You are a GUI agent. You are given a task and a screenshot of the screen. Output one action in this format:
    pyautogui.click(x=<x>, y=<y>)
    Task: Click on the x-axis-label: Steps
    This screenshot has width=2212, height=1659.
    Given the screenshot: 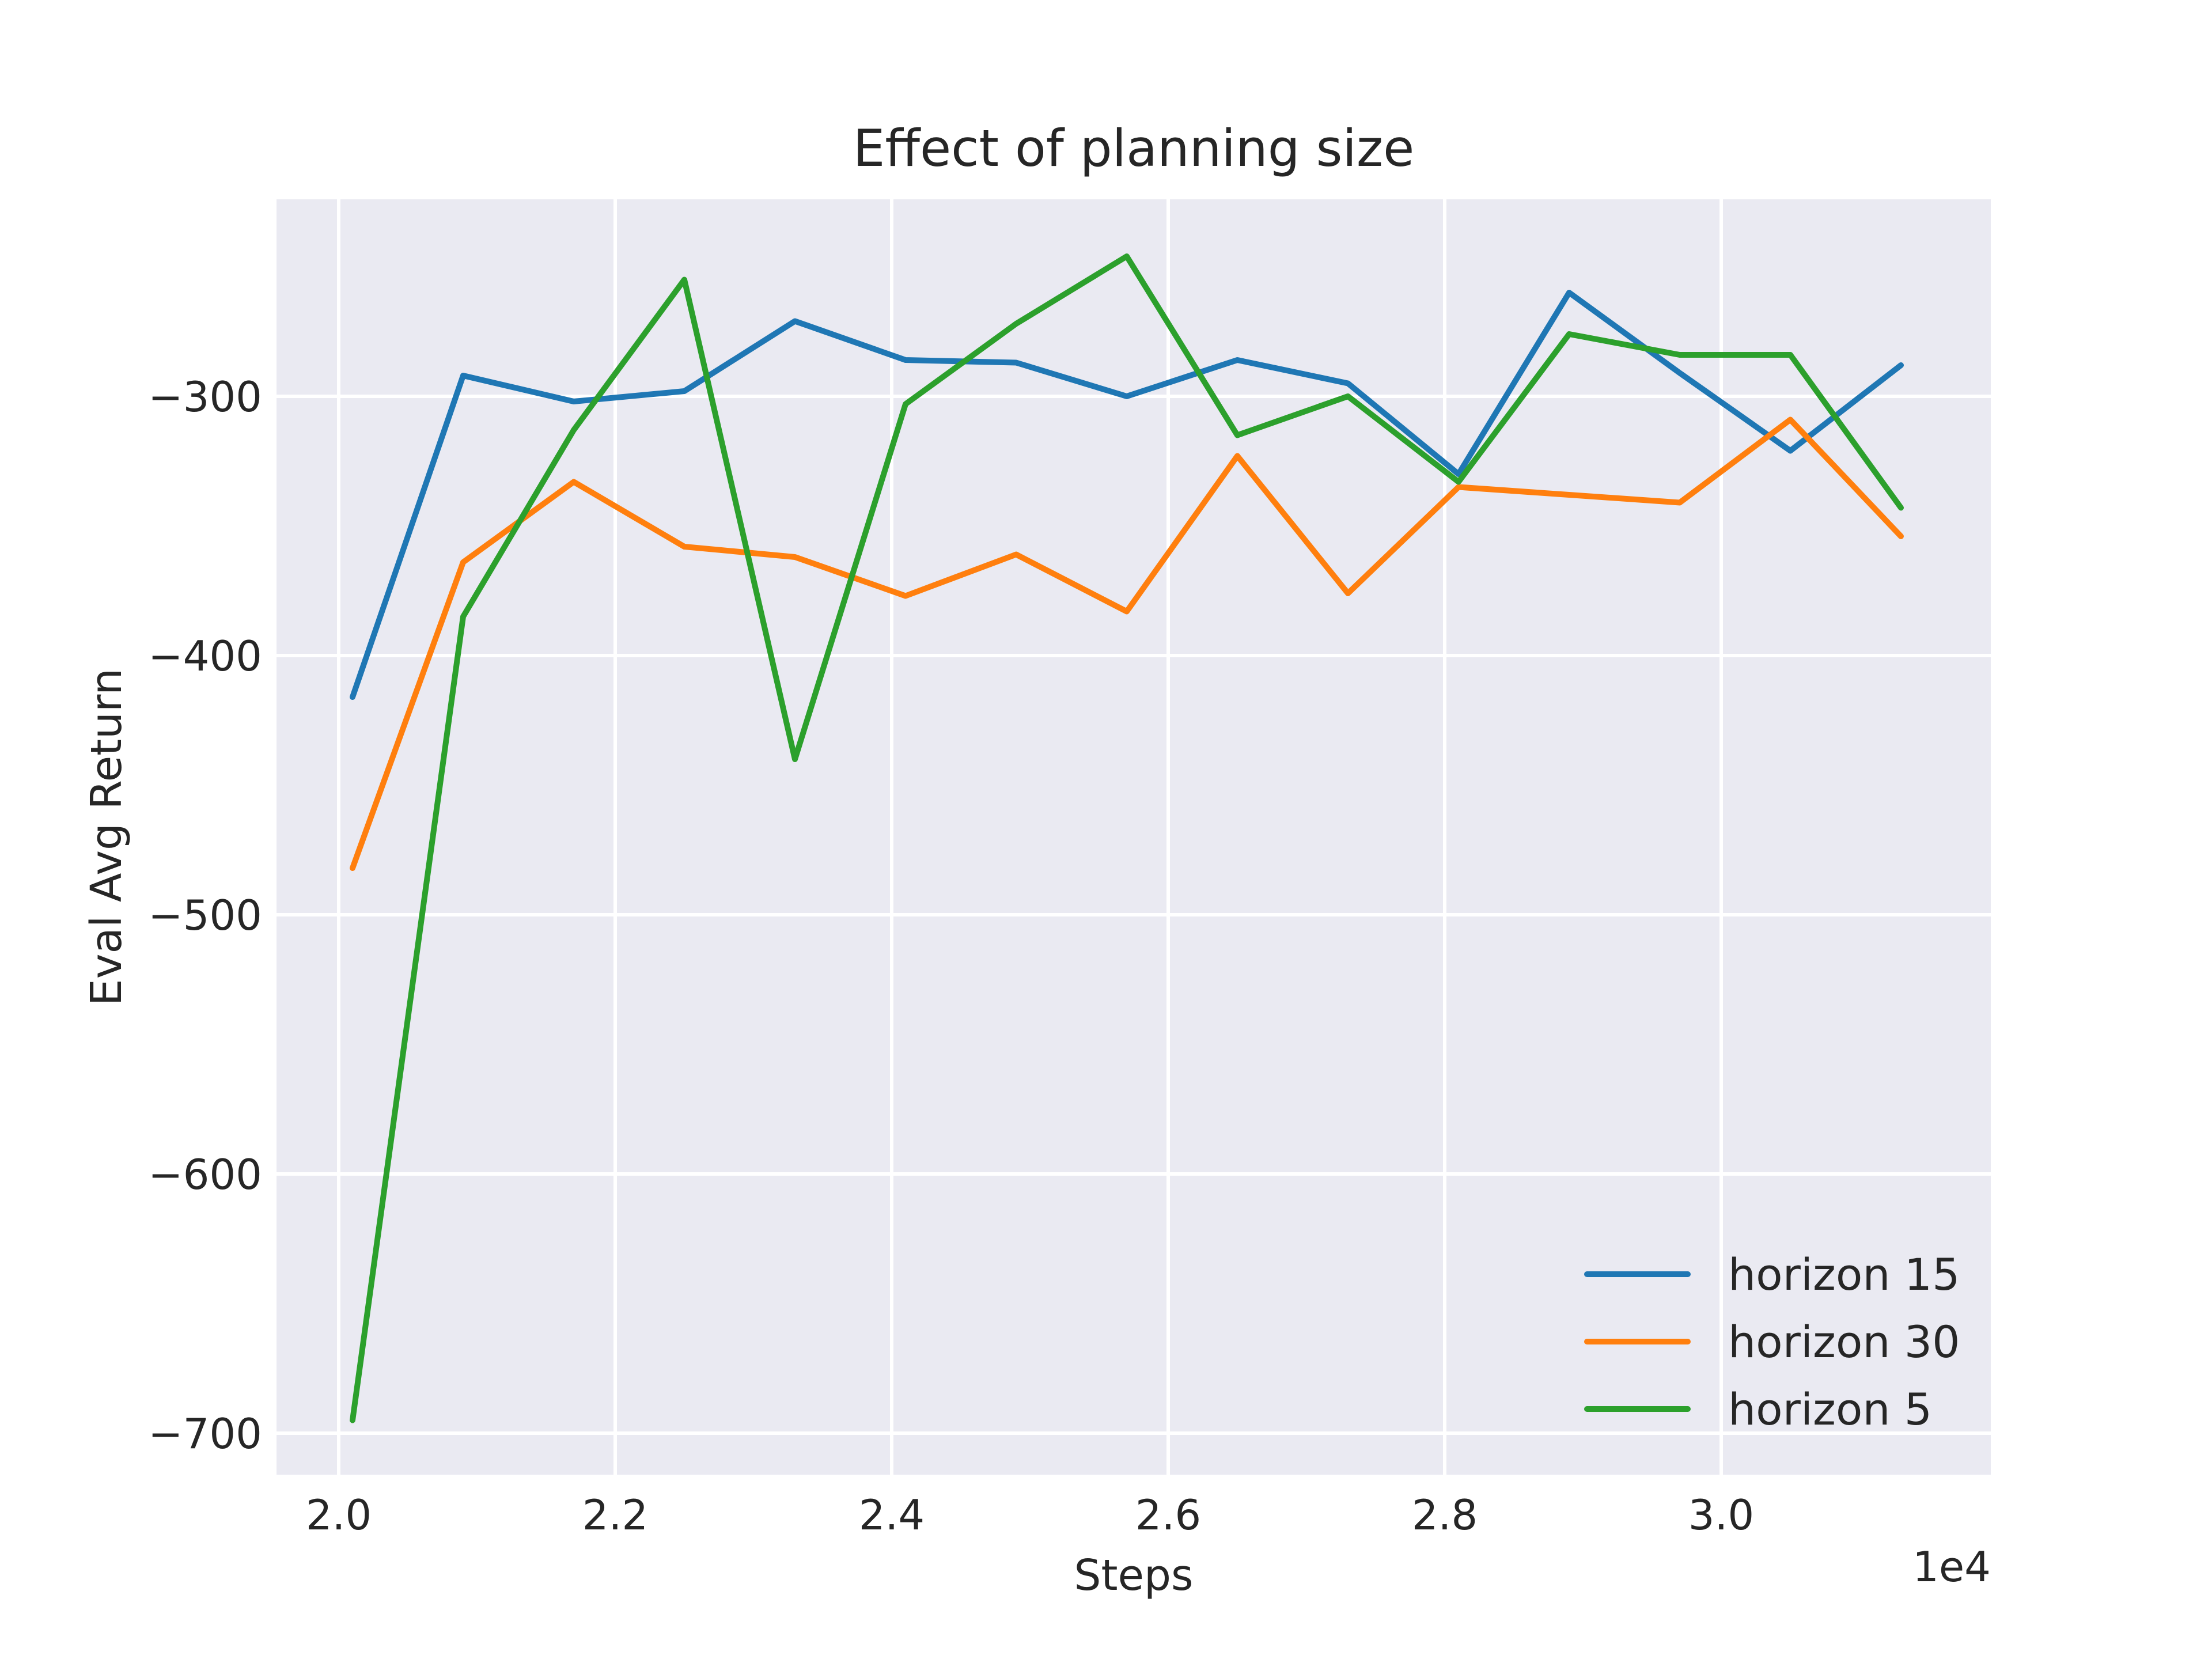 What is the action you would take?
    pyautogui.click(x=1133, y=1575)
    